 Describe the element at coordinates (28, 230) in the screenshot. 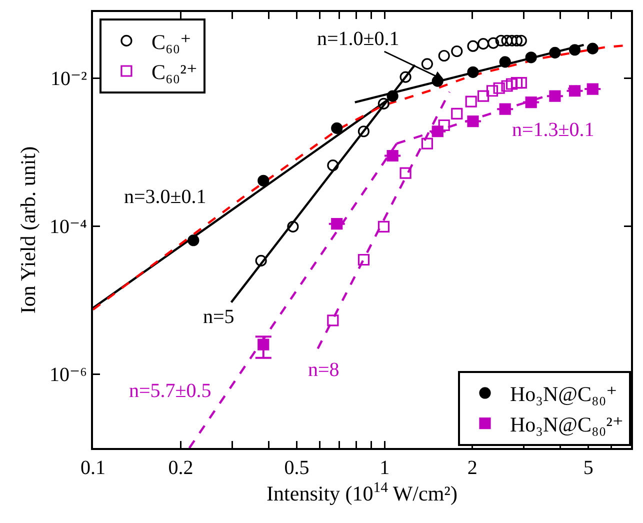

I see `y-axis-title: Ion Yield (arb. unit)` at that location.